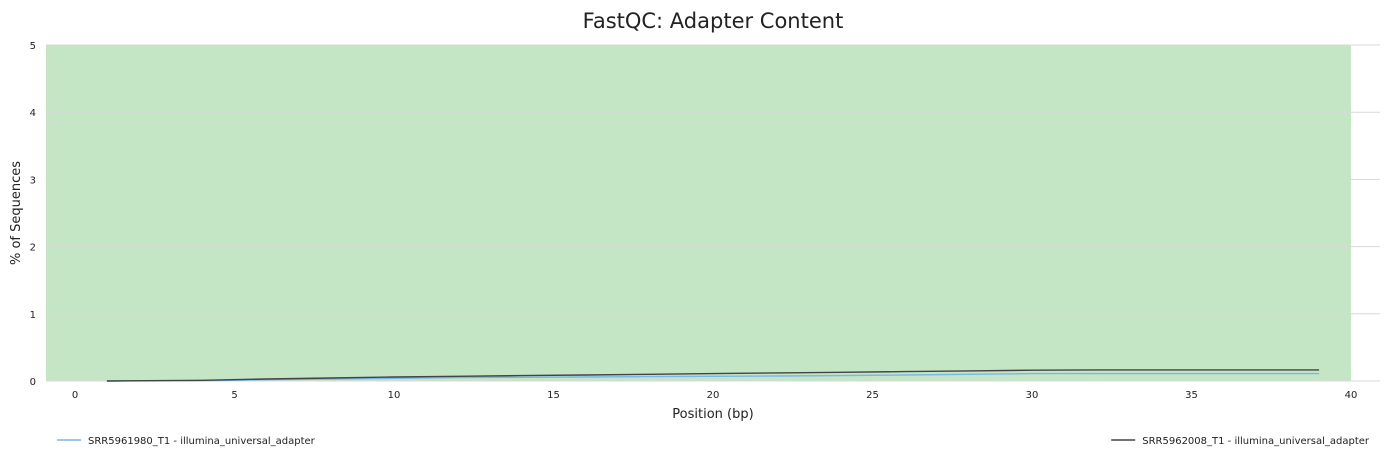 This screenshot has height=460, width=1389. I want to click on y-tick-label: 4, so click(33, 113).